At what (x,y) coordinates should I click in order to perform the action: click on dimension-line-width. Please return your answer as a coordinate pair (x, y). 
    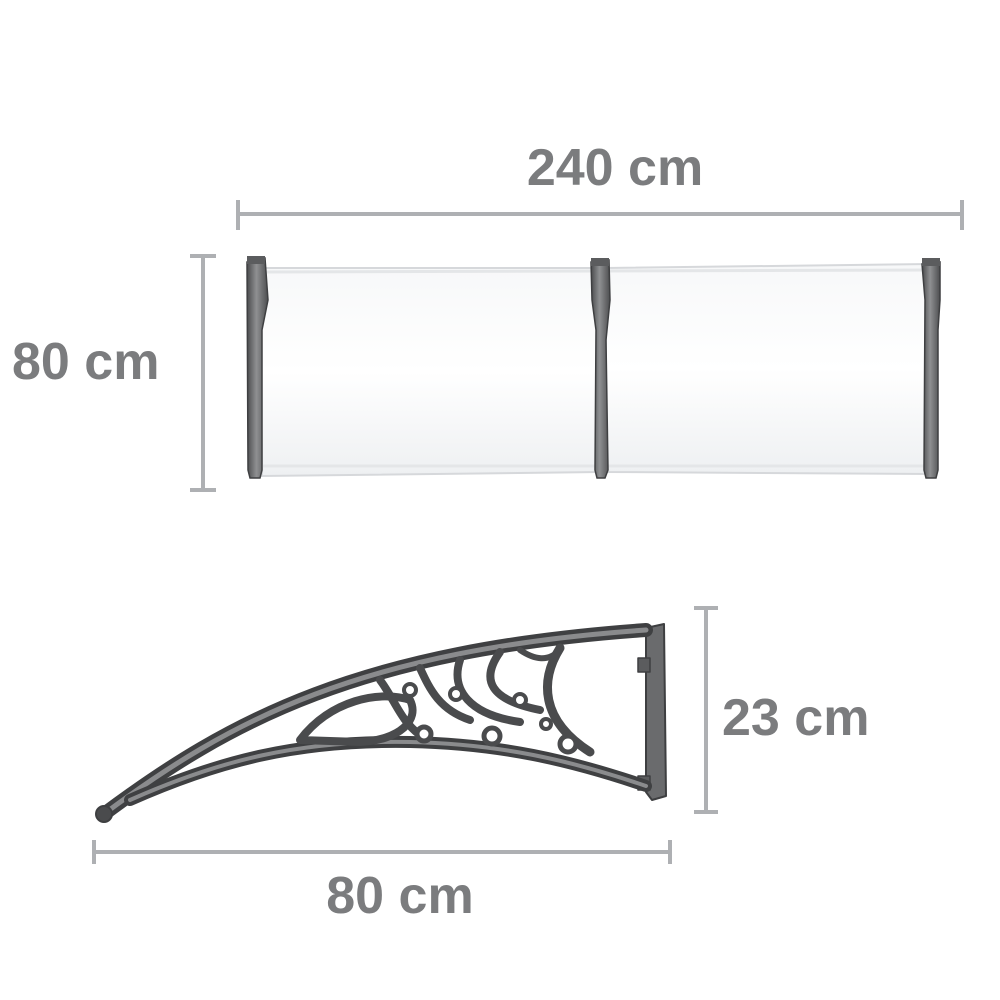
    Looking at the image, I should click on (600, 215).